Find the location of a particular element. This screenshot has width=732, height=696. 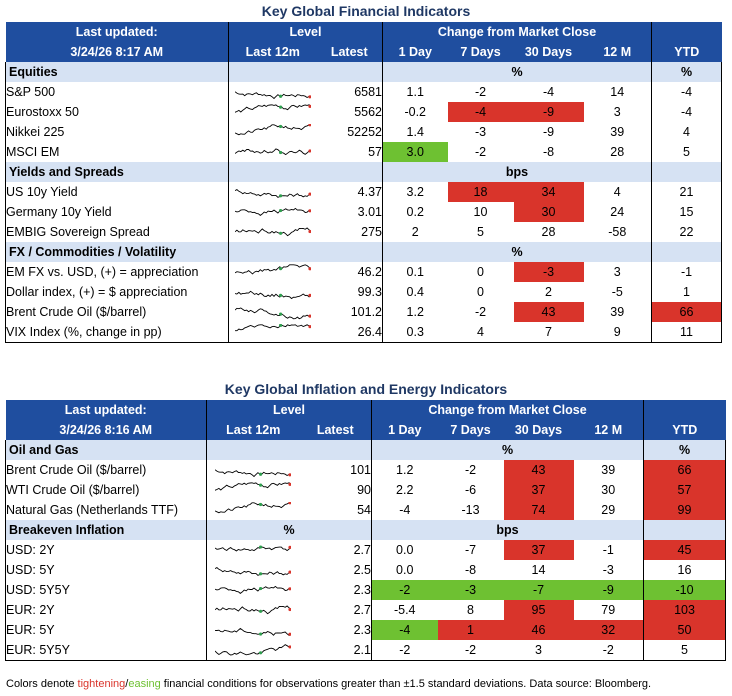

latest-value: 101 is located at coordinates (360, 470).